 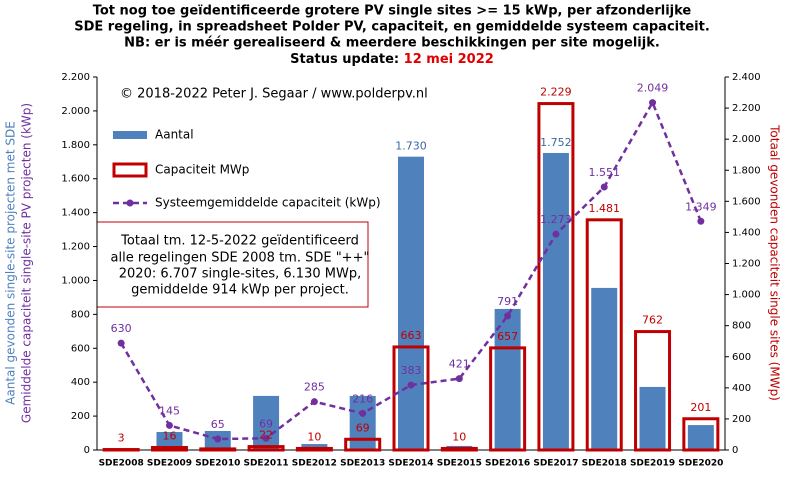 What do you see at coordinates (411, 370) in the screenshot?
I see `data-label: 383` at bounding box center [411, 370].